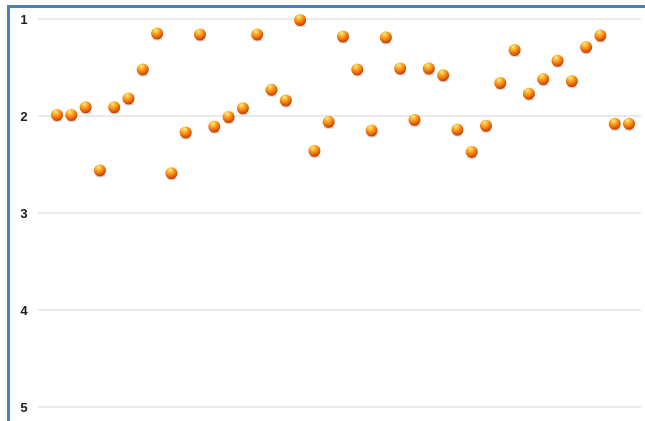 The height and width of the screenshot is (421, 645). What do you see at coordinates (8, 213) in the screenshot?
I see `frame-left-border` at bounding box center [8, 213].